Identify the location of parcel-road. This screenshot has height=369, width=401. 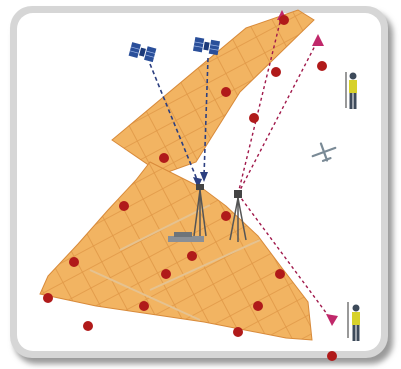
(175, 262).